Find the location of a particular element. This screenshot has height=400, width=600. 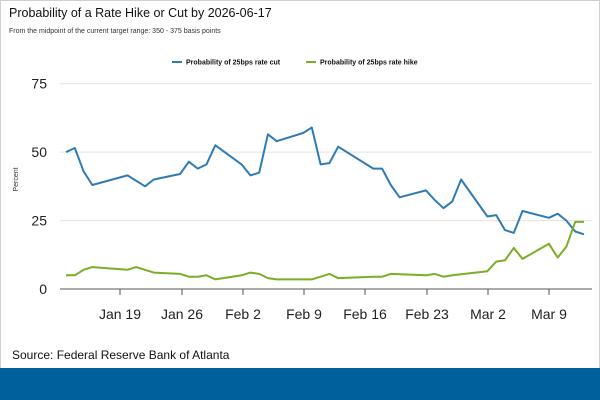

legend-label-rate-cut: Probability of 25bps rate cut is located at coordinates (233, 63).